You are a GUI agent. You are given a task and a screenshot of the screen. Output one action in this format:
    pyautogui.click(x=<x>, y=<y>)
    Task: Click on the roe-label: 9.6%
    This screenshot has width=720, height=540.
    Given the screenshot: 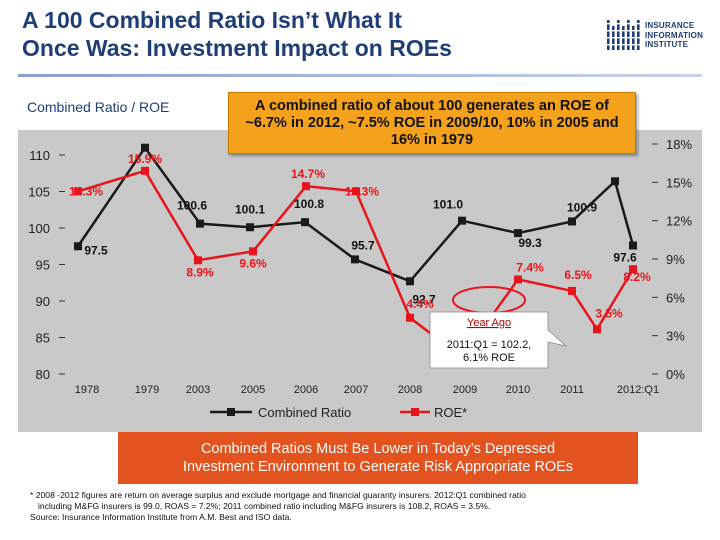 What is the action you would take?
    pyautogui.click(x=253, y=263)
    